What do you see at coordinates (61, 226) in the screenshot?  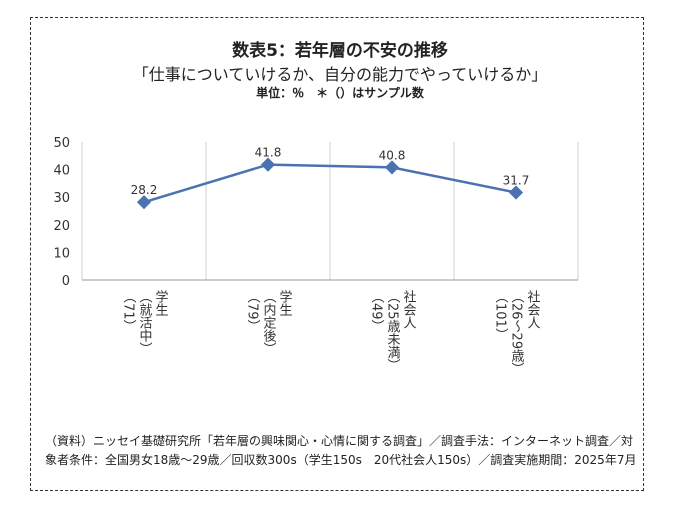 I see `y-tick-label: 20` at bounding box center [61, 226].